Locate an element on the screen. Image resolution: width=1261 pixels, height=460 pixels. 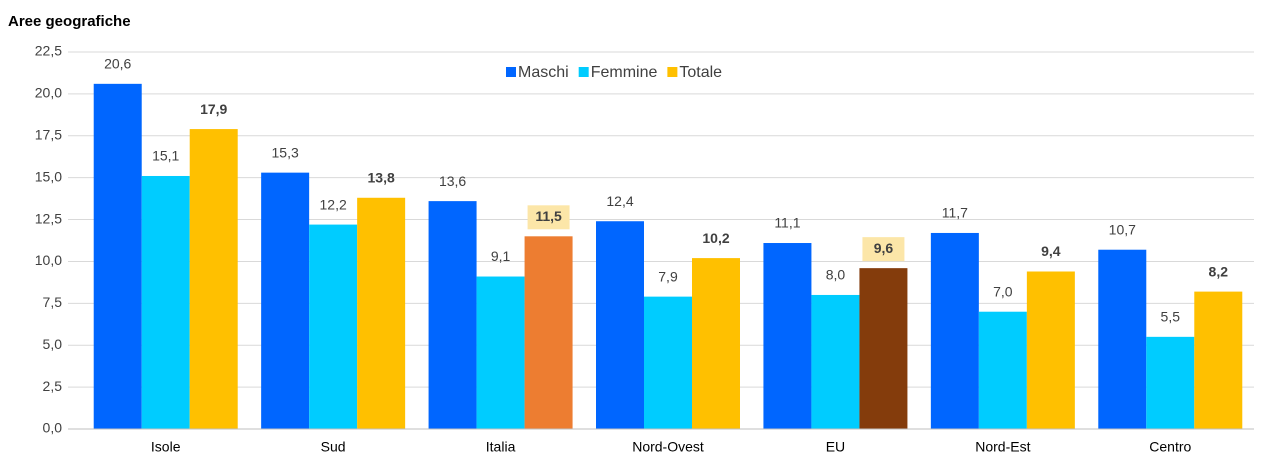
value-label: 8,2 is located at coordinates (1219, 271).